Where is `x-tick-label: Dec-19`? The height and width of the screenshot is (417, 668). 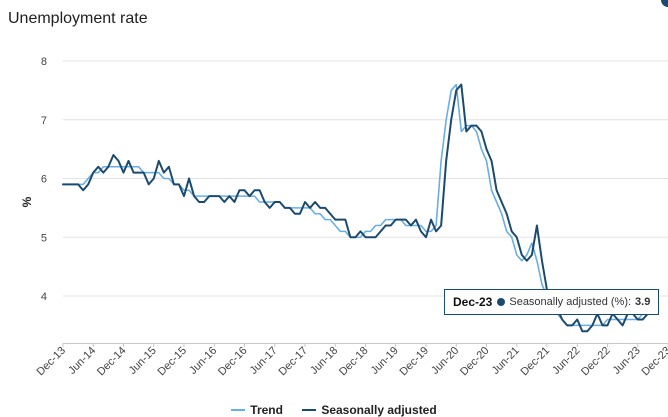
x-tick-label: Dec-19 is located at coordinates (415, 362).